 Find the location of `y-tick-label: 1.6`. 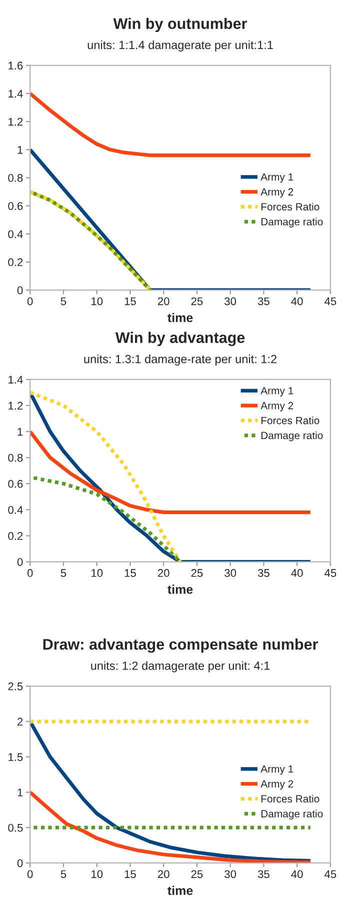

y-tick-label: 1.6 is located at coordinates (15, 66).